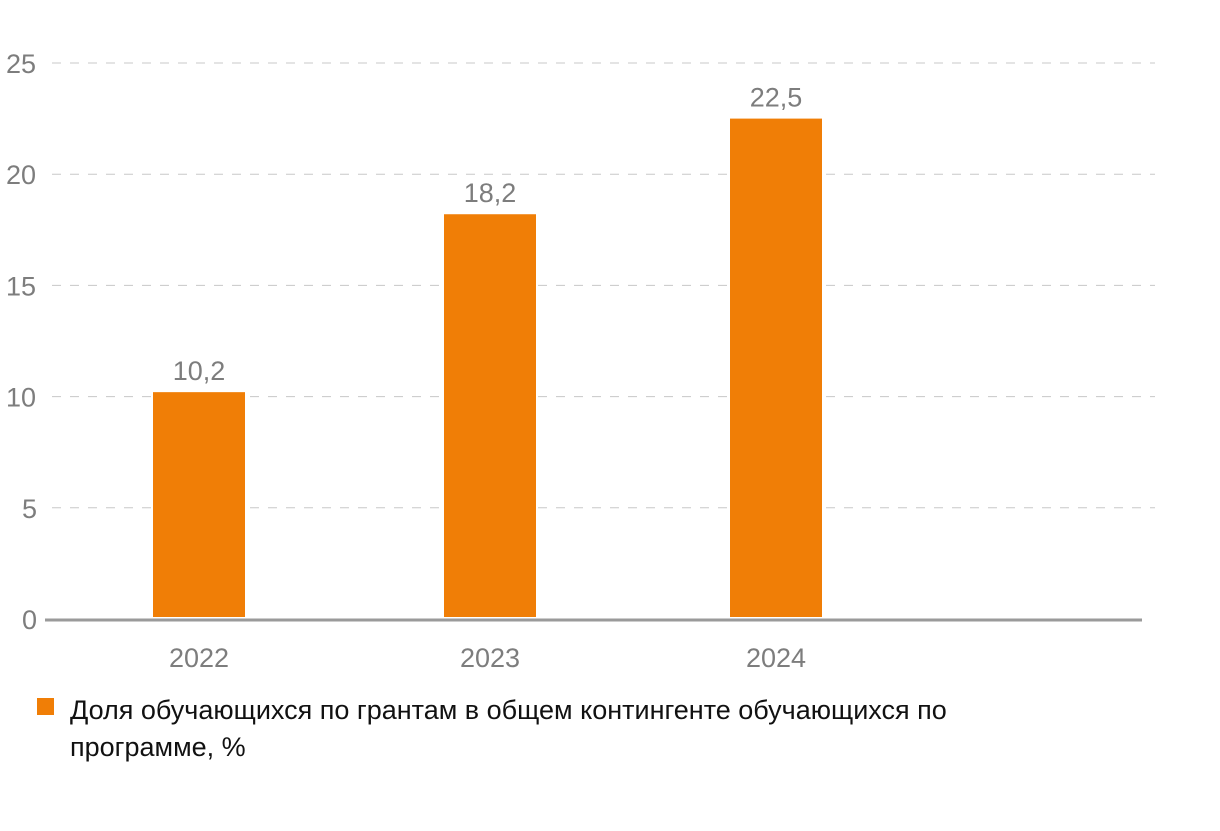 The image size is (1220, 831). What do you see at coordinates (199, 504) in the screenshot?
I see `bar-2022` at bounding box center [199, 504].